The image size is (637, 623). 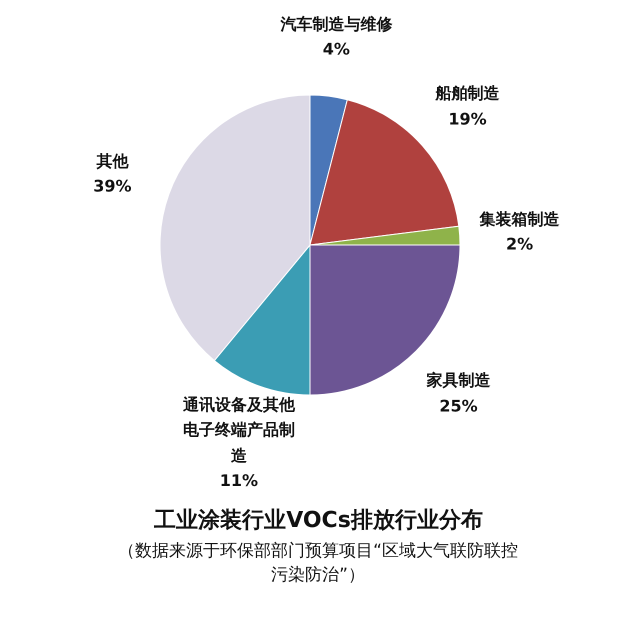 What do you see at coordinates (239, 430) in the screenshot?
I see `slice-label: 通讯设备及其他电子终端产品制造` at bounding box center [239, 430].